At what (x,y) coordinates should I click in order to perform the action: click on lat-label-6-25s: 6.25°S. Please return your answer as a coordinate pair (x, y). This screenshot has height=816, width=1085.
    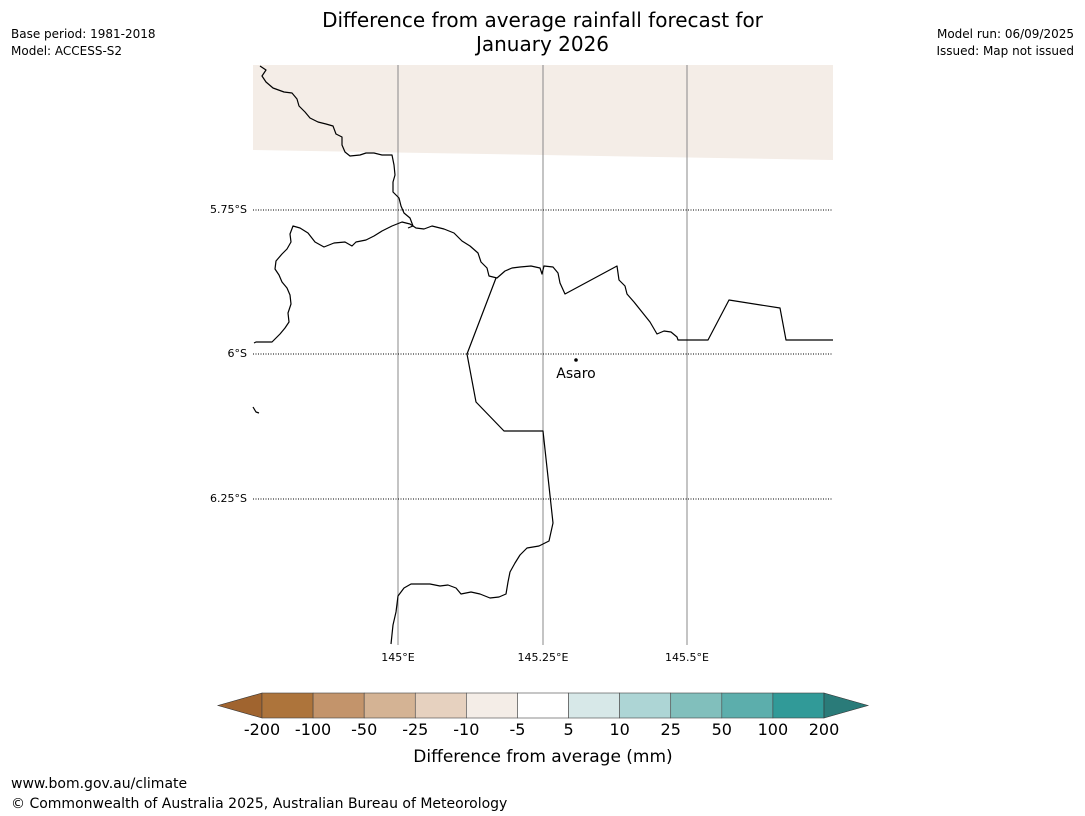
    Looking at the image, I should click on (228, 498).